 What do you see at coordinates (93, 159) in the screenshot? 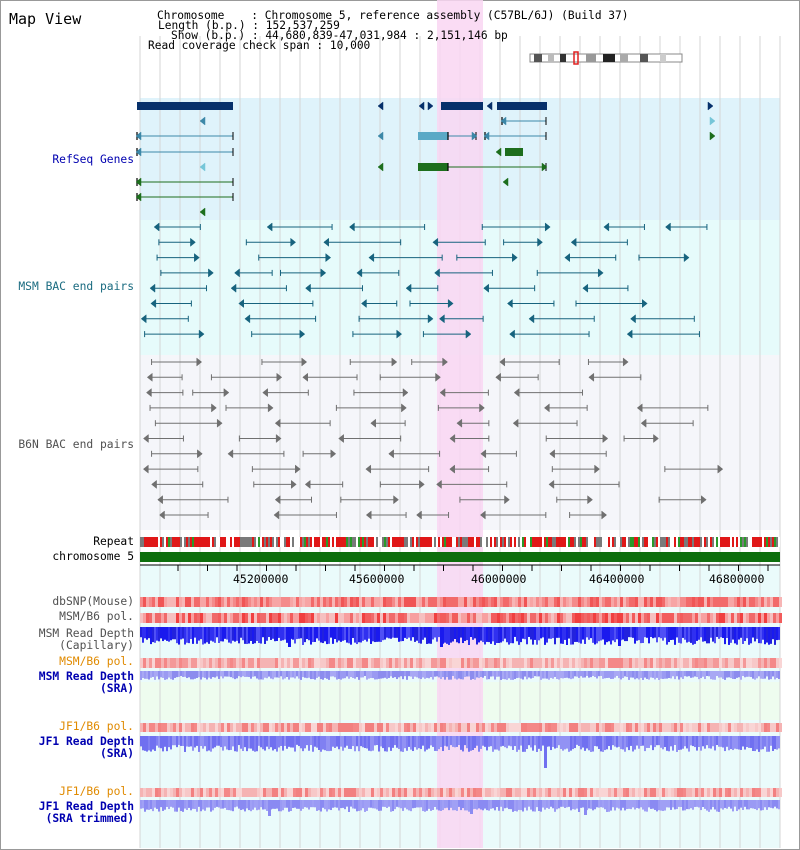
I see `track-label-refseq: RefSeq Genes` at bounding box center [93, 159].